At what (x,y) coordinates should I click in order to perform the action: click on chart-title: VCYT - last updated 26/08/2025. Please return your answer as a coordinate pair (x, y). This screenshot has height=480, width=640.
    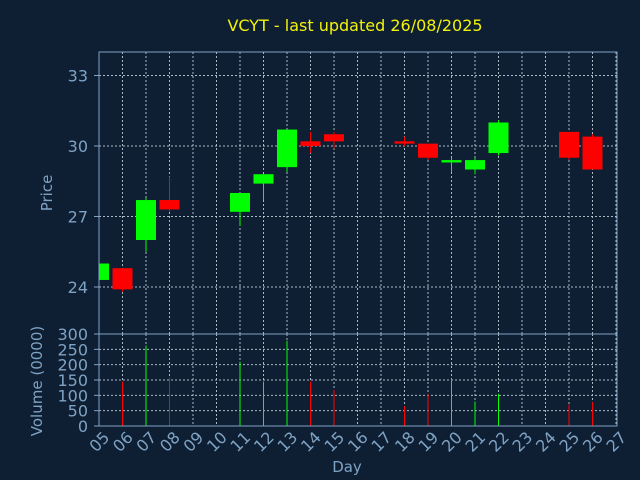
    Looking at the image, I should click on (354, 25).